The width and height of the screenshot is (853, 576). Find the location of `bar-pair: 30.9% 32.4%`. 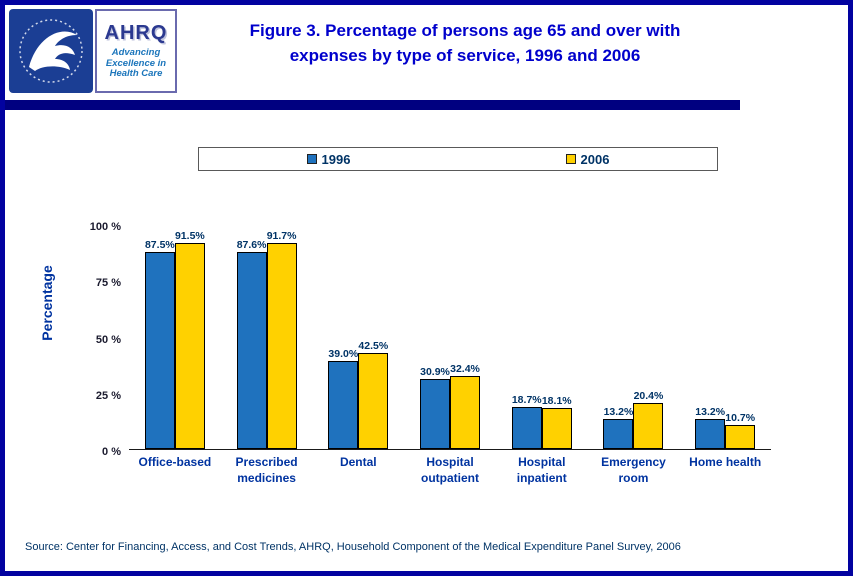

bar-pair: 30.9% 32.4% is located at coordinates (450, 406).